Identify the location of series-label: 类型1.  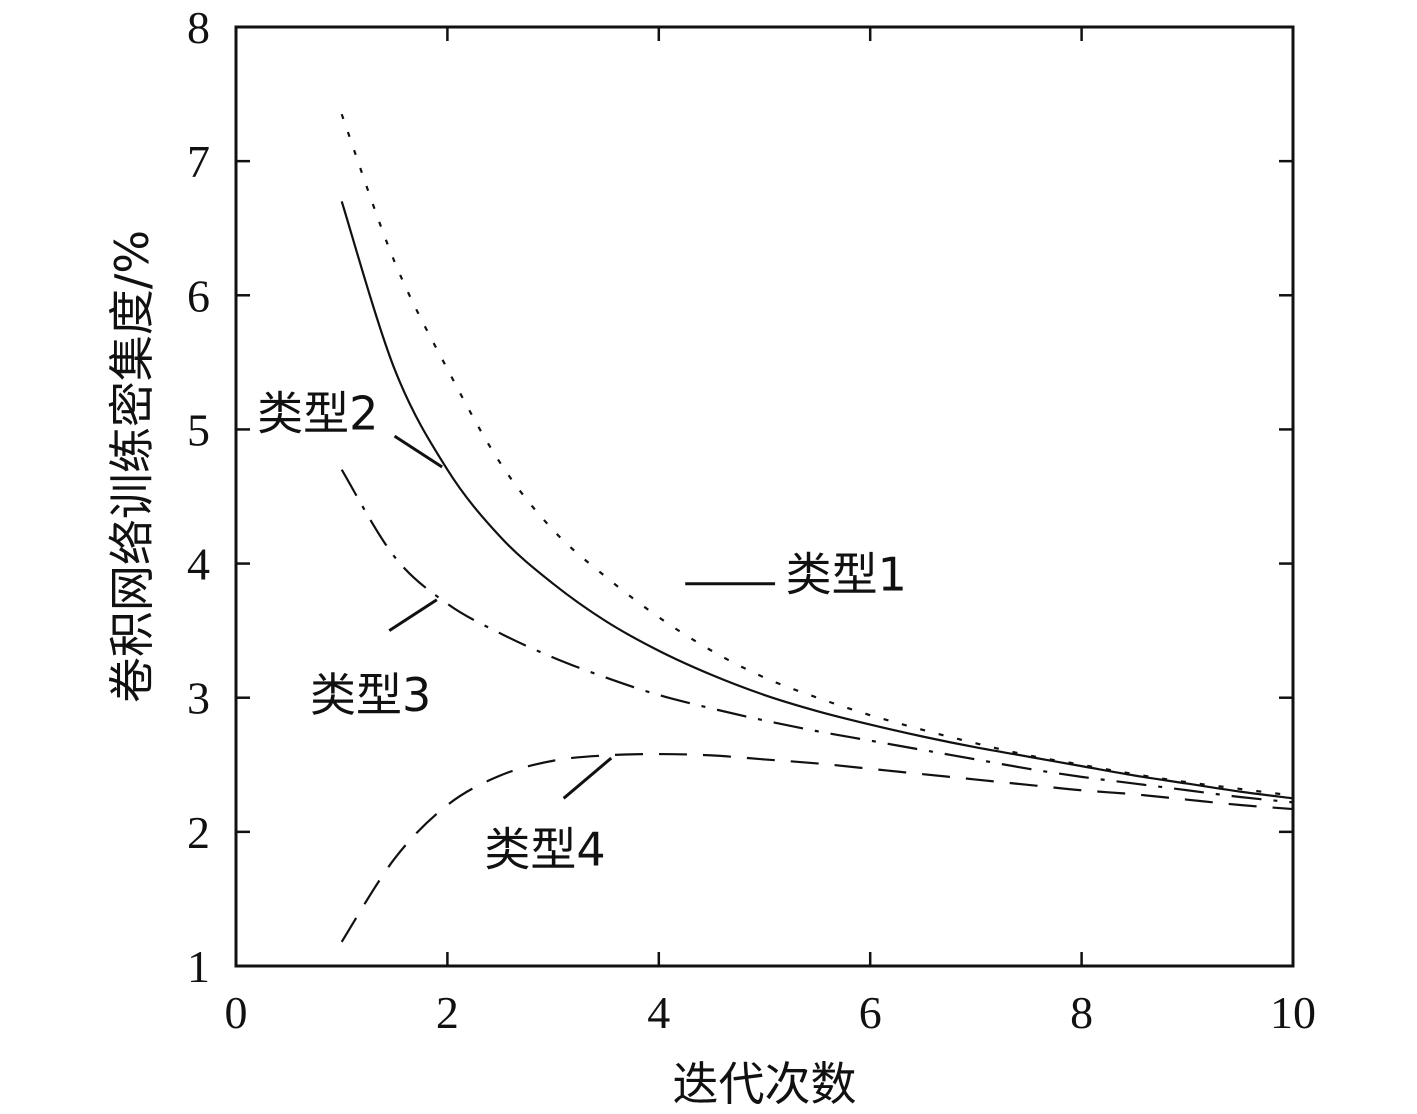
(846, 574).